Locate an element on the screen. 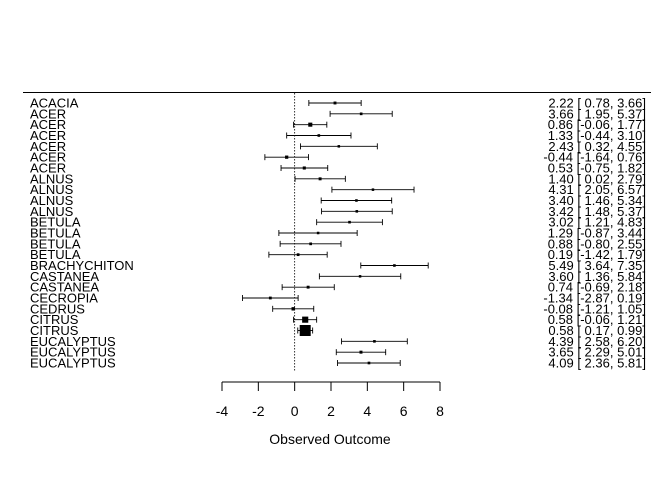 This screenshot has height=480, width=672. x-tick-label: 8 is located at coordinates (440, 411).